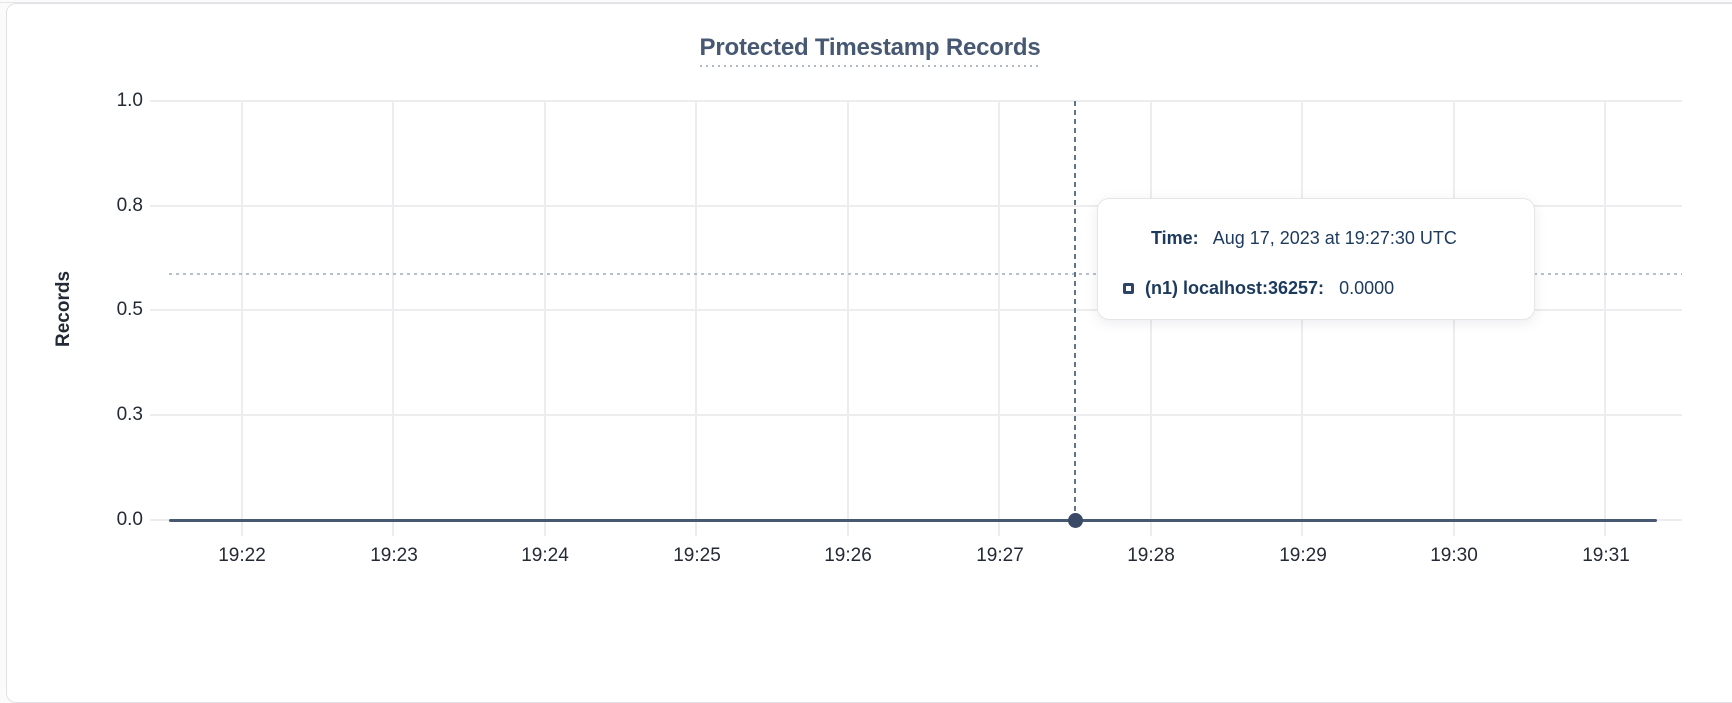  What do you see at coordinates (1175, 238) in the screenshot?
I see `tooltip-time-label: Time:` at bounding box center [1175, 238].